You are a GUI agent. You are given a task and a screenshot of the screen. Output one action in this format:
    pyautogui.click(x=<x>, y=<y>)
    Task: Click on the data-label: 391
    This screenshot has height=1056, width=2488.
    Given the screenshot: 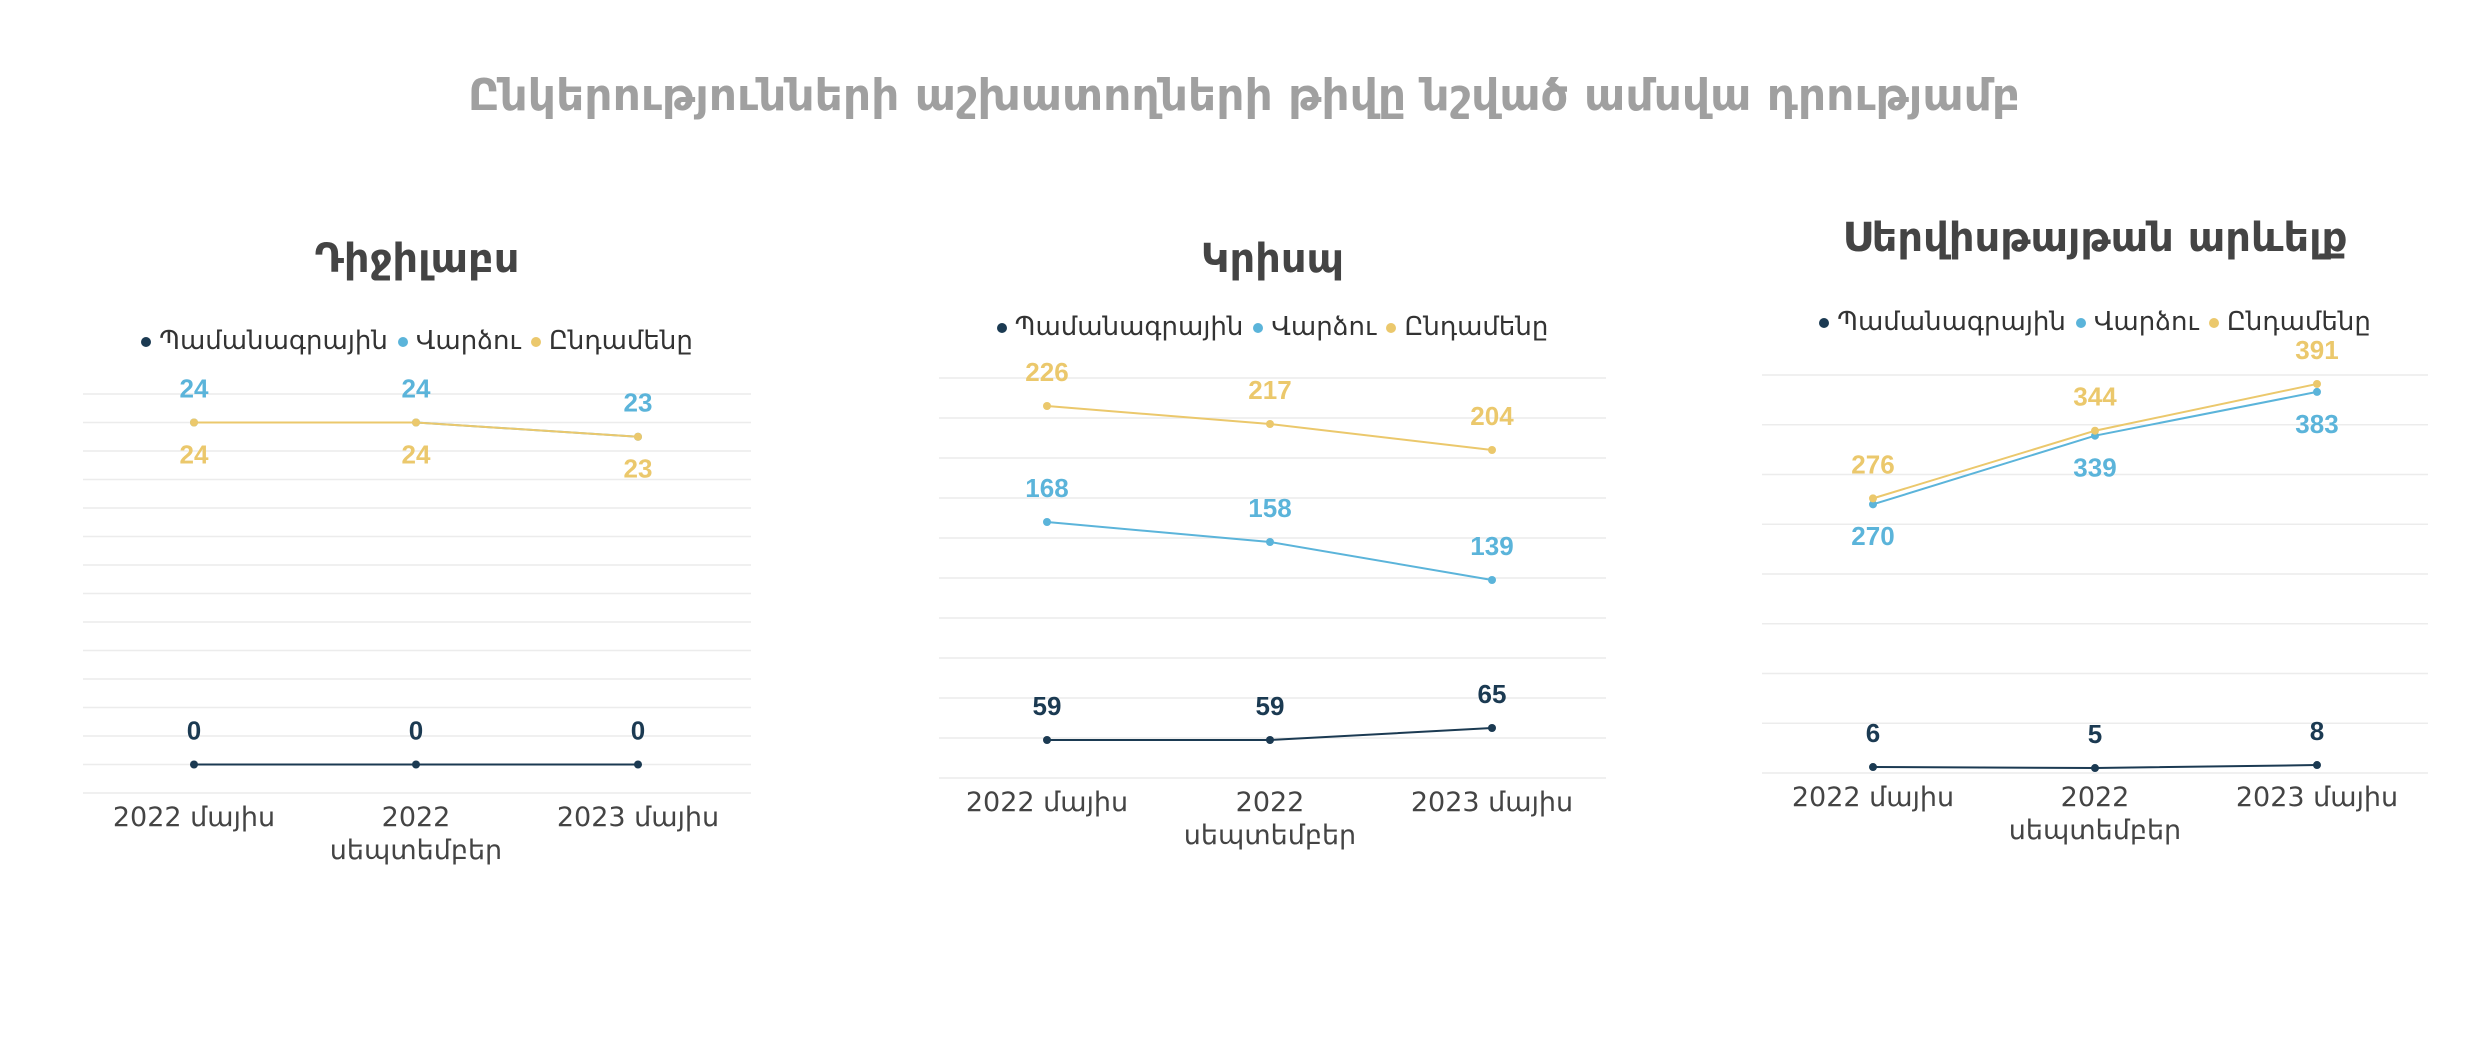 What is the action you would take?
    pyautogui.click(x=2316, y=350)
    